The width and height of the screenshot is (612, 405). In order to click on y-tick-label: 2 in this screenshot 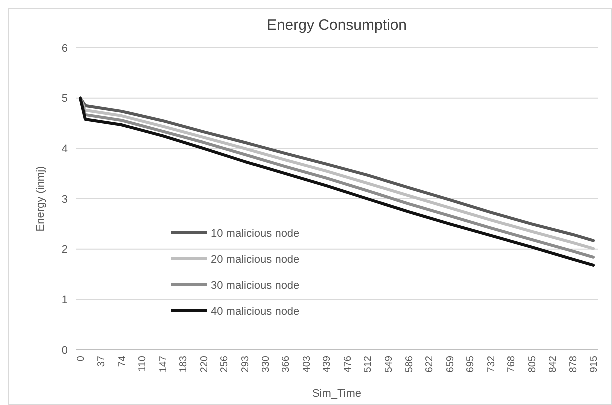, I will do `click(65, 250)`.